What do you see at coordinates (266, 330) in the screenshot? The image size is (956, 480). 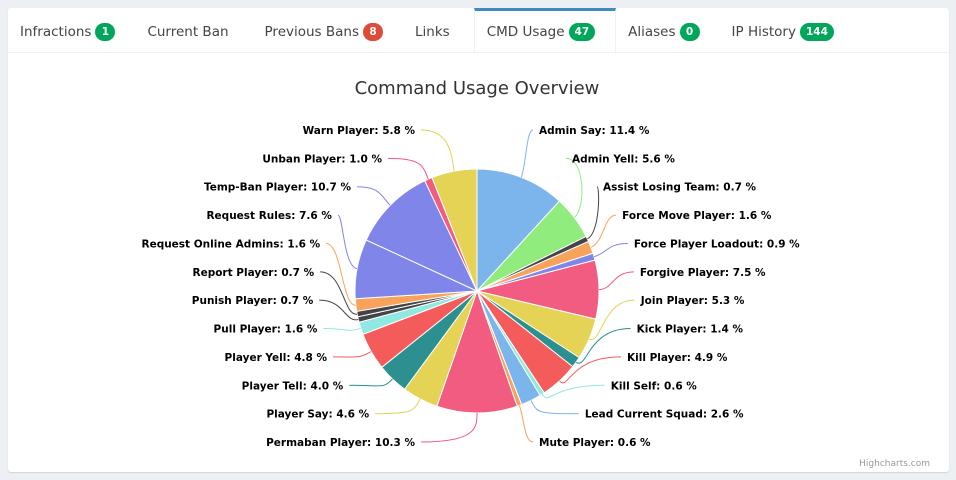 I see `slice-data-label: Pull Player: 1.6 %` at bounding box center [266, 330].